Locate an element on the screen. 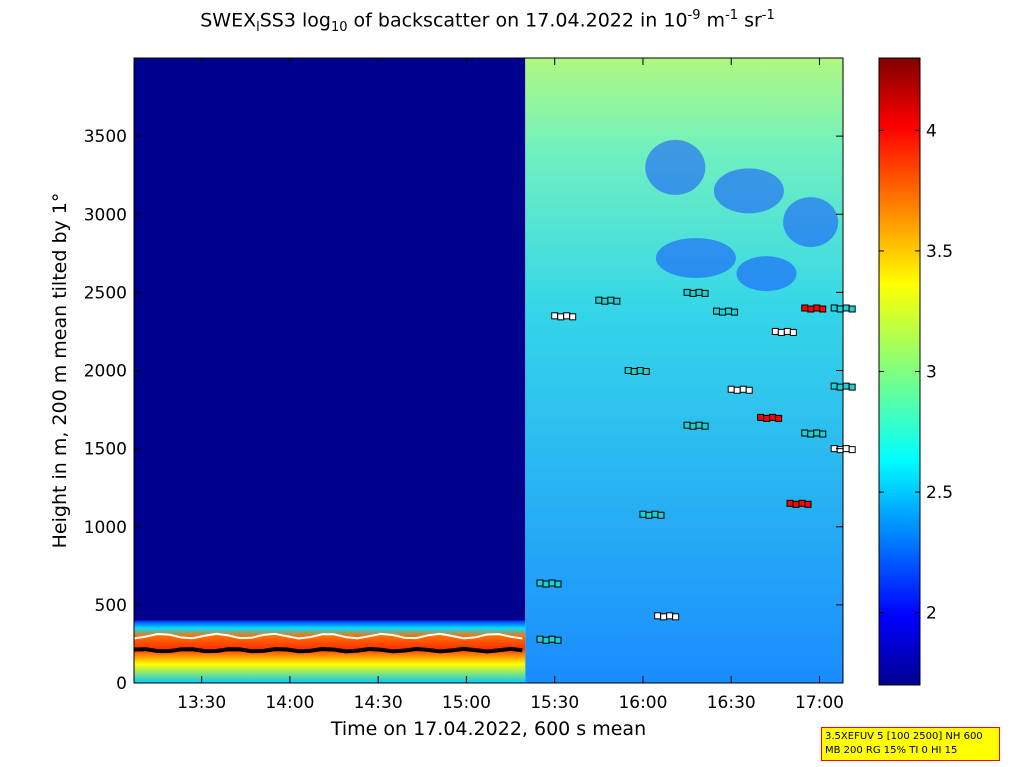  x-tick-label: 15:30 is located at coordinates (554, 703).